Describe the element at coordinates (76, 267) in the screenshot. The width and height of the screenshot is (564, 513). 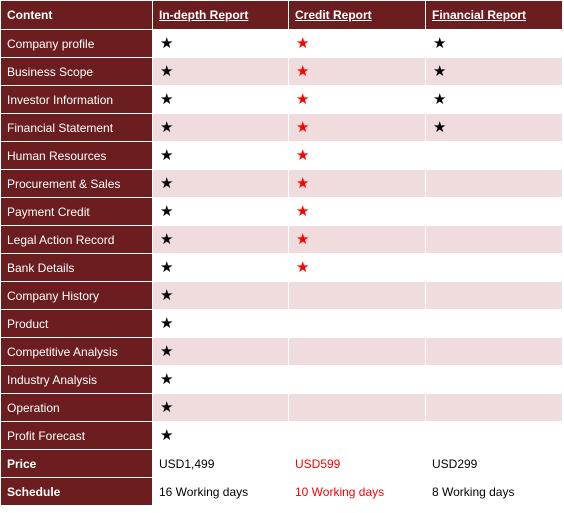
I see `row-label: Bank Details` at that location.